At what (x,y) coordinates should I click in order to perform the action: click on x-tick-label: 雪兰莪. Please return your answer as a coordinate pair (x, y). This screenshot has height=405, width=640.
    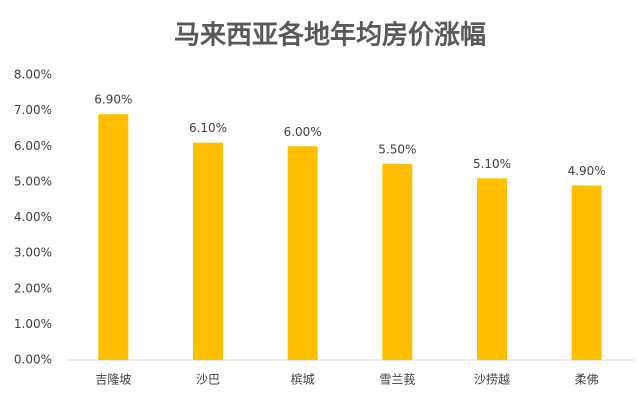
    Looking at the image, I should click on (397, 380).